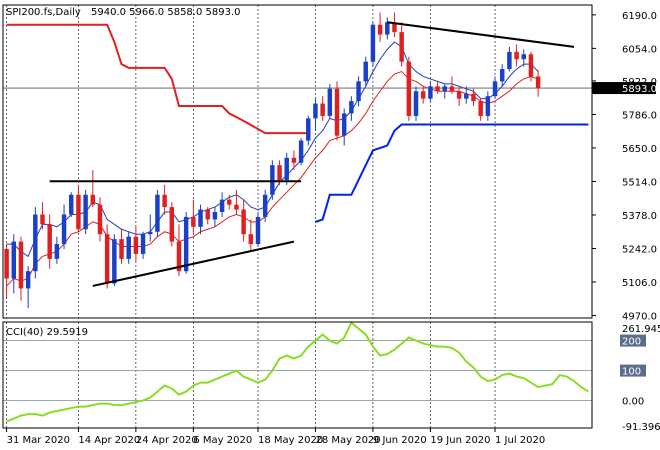 This screenshot has height=450, width=660. Describe the element at coordinates (157, 79) in the screenshot. I see `trailing-stop-high` at that location.